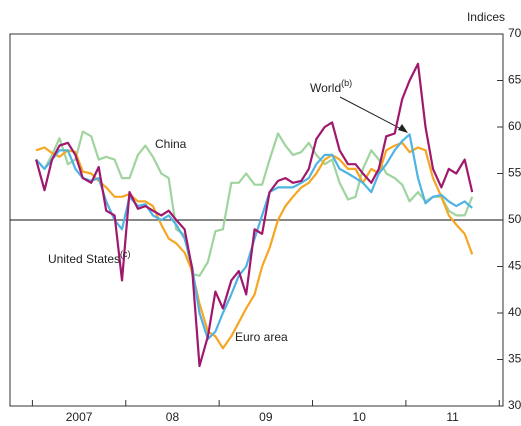 This screenshot has height=426, width=521. I want to click on series-label: World(b), so click(331, 86).